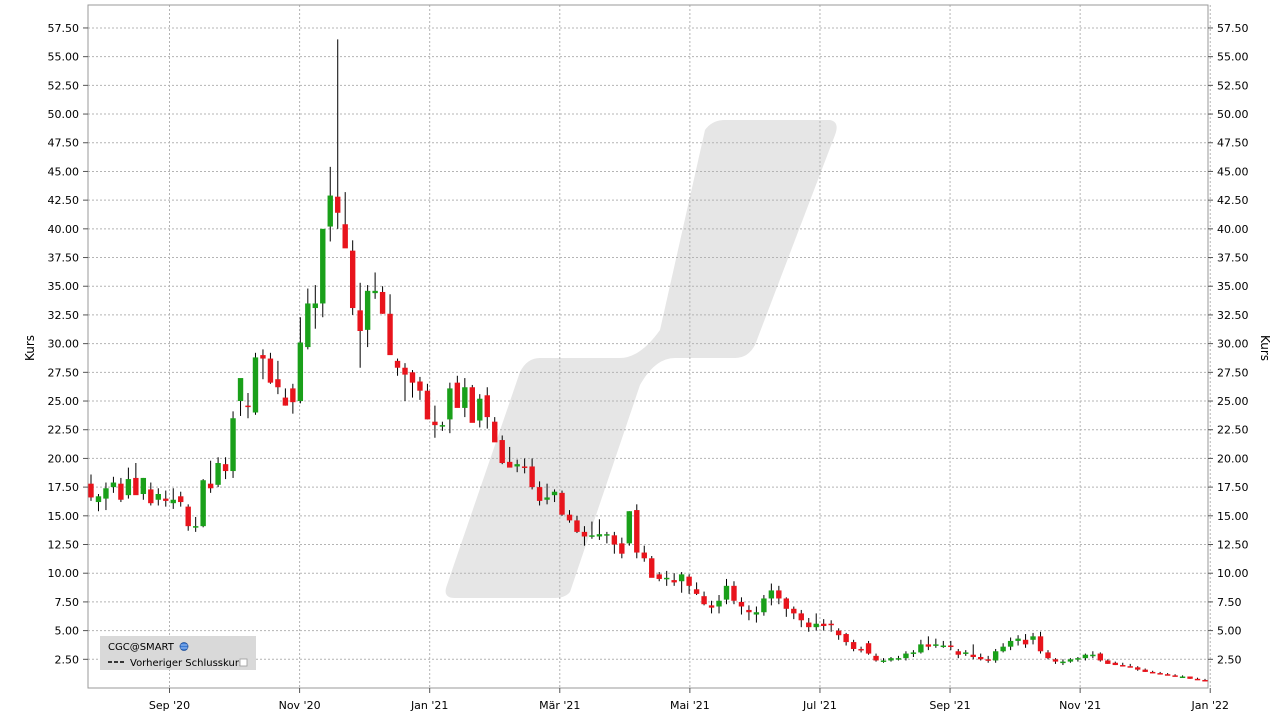  What do you see at coordinates (178, 653) in the screenshot?
I see `legend-background` at bounding box center [178, 653].